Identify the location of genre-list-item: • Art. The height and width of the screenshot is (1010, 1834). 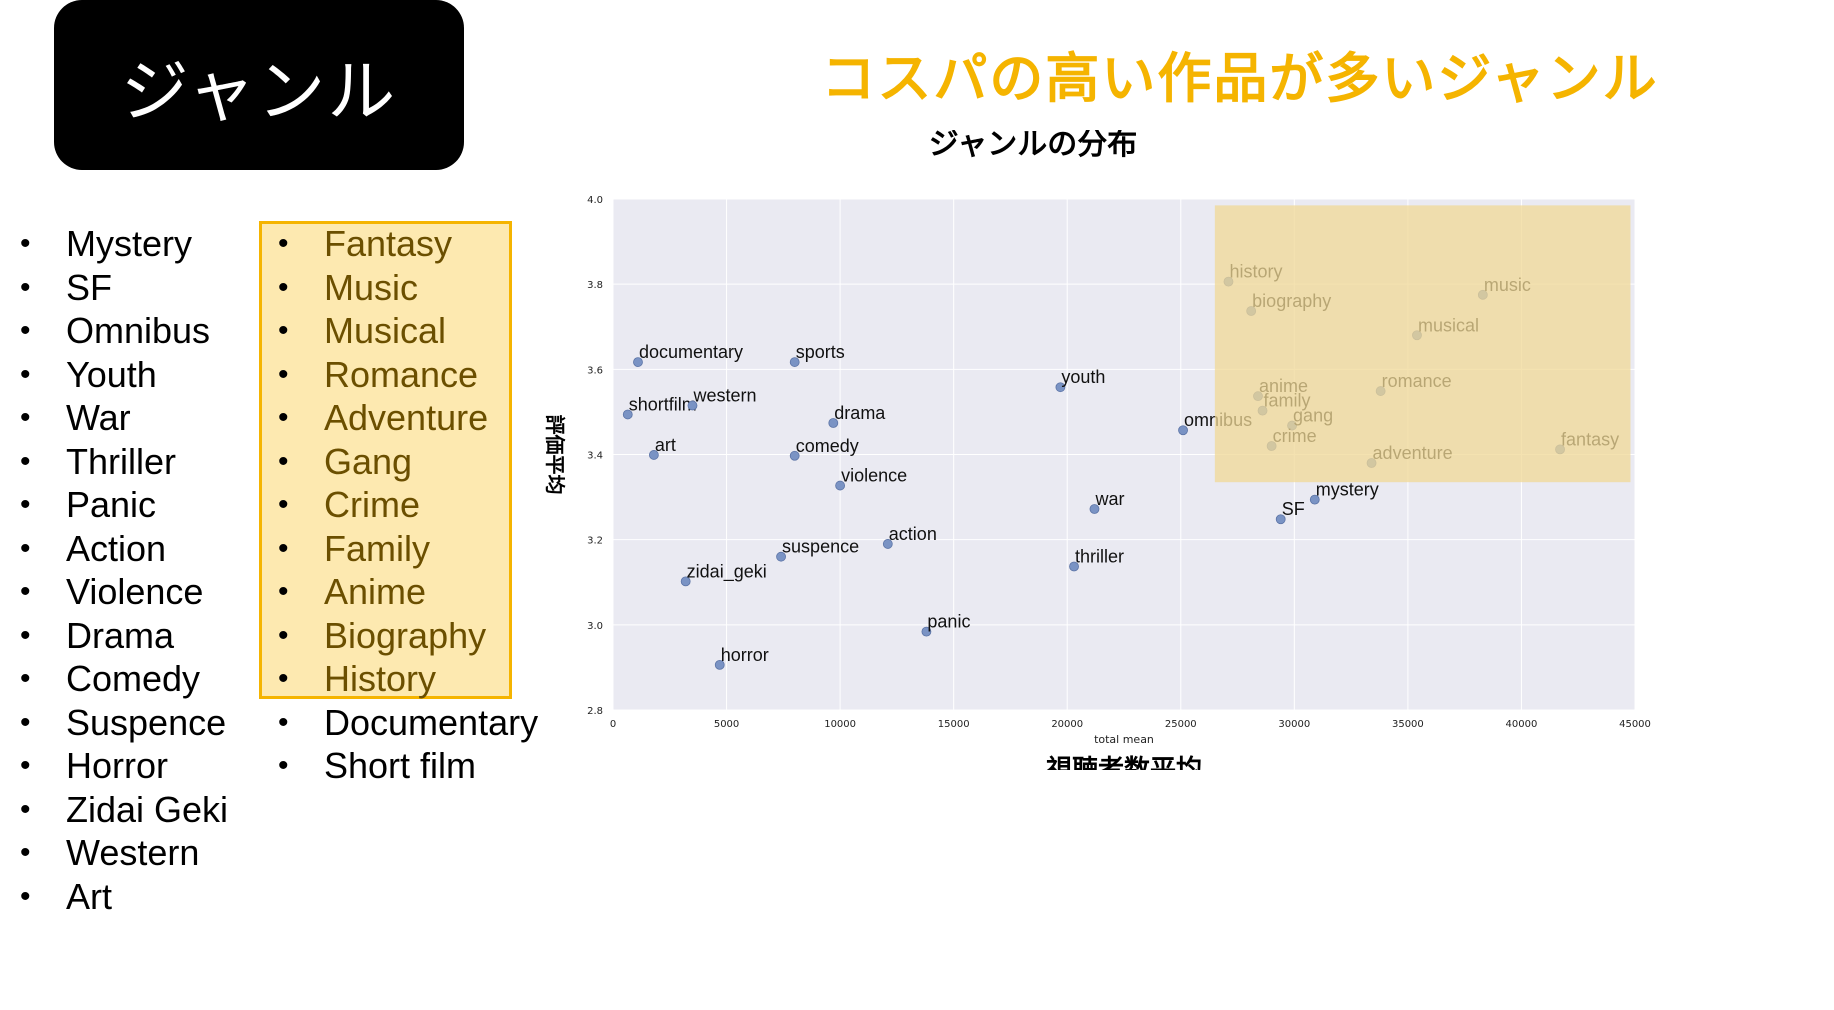
(135, 897).